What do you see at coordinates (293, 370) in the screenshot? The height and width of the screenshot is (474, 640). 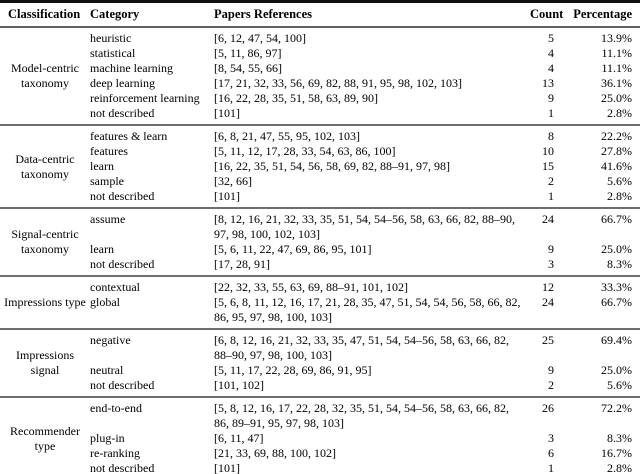 I see `references-cell: [5, 11, 17, 22, 28, 69, 86, 91, 95]` at bounding box center [293, 370].